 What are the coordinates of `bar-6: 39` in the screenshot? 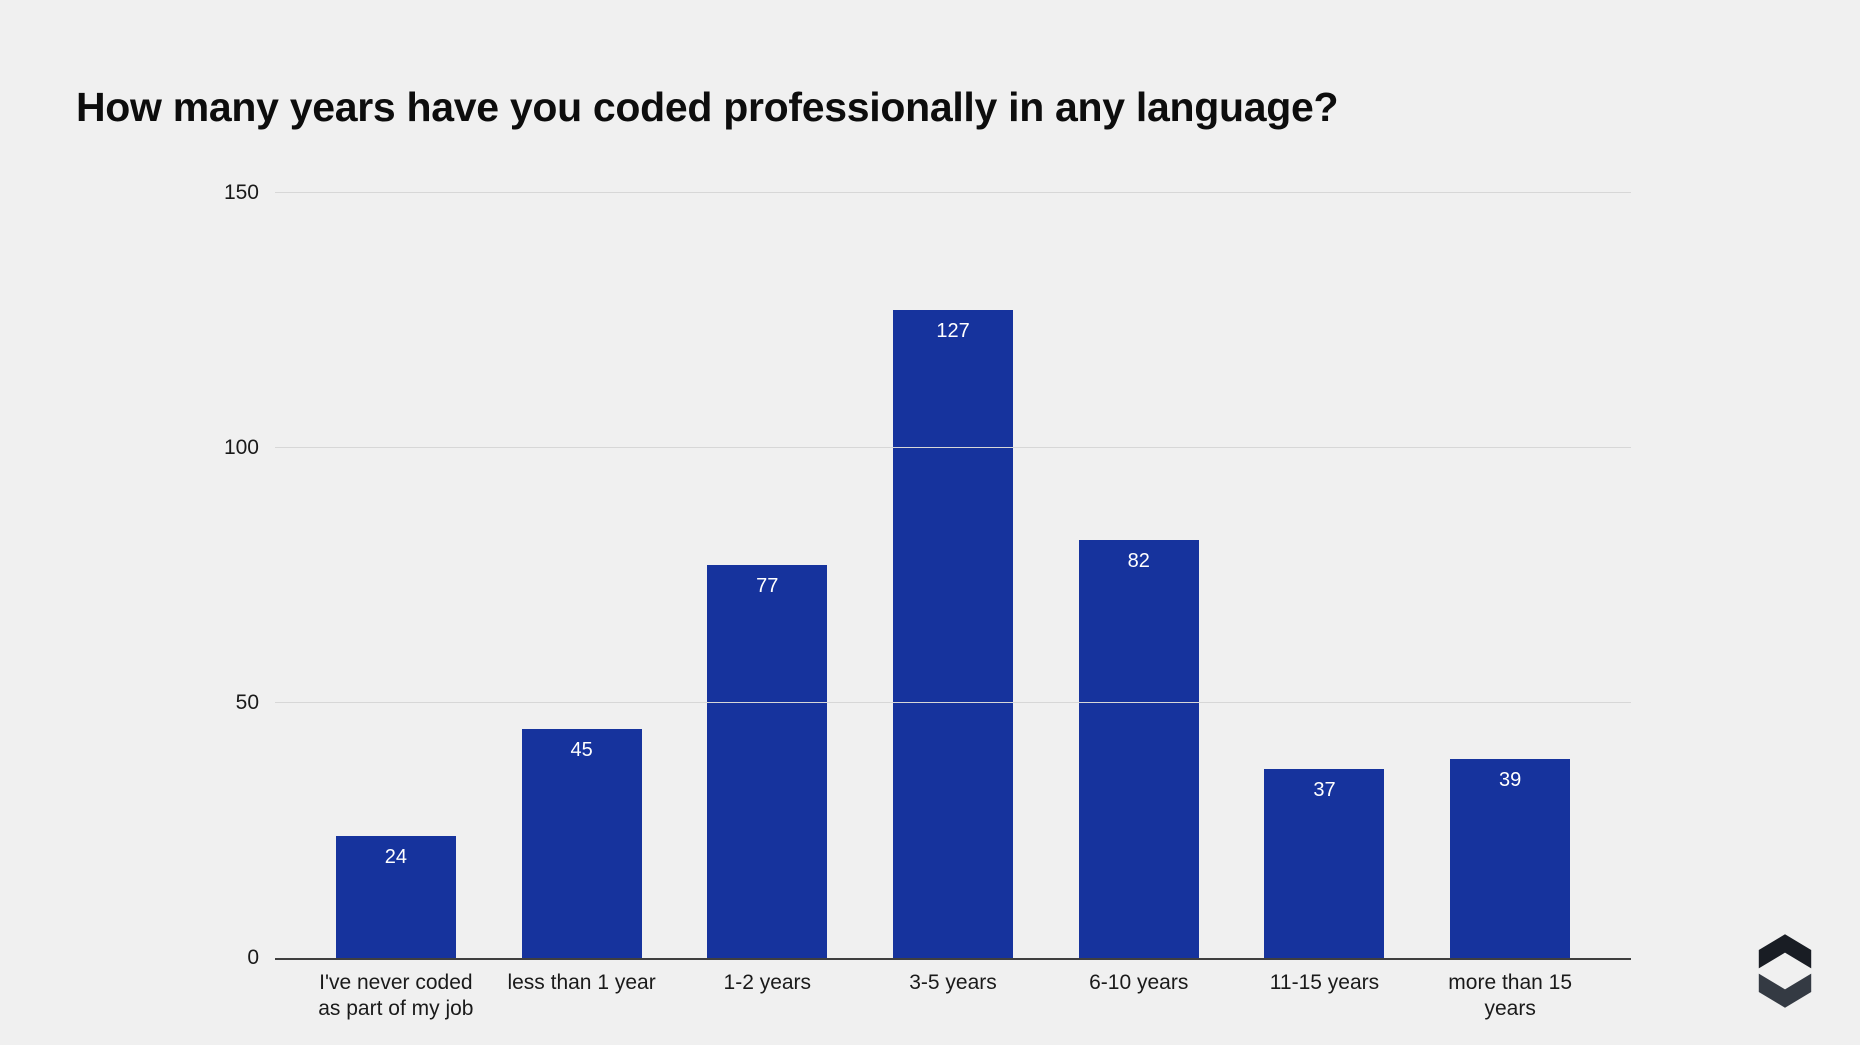 It's located at (1510, 858).